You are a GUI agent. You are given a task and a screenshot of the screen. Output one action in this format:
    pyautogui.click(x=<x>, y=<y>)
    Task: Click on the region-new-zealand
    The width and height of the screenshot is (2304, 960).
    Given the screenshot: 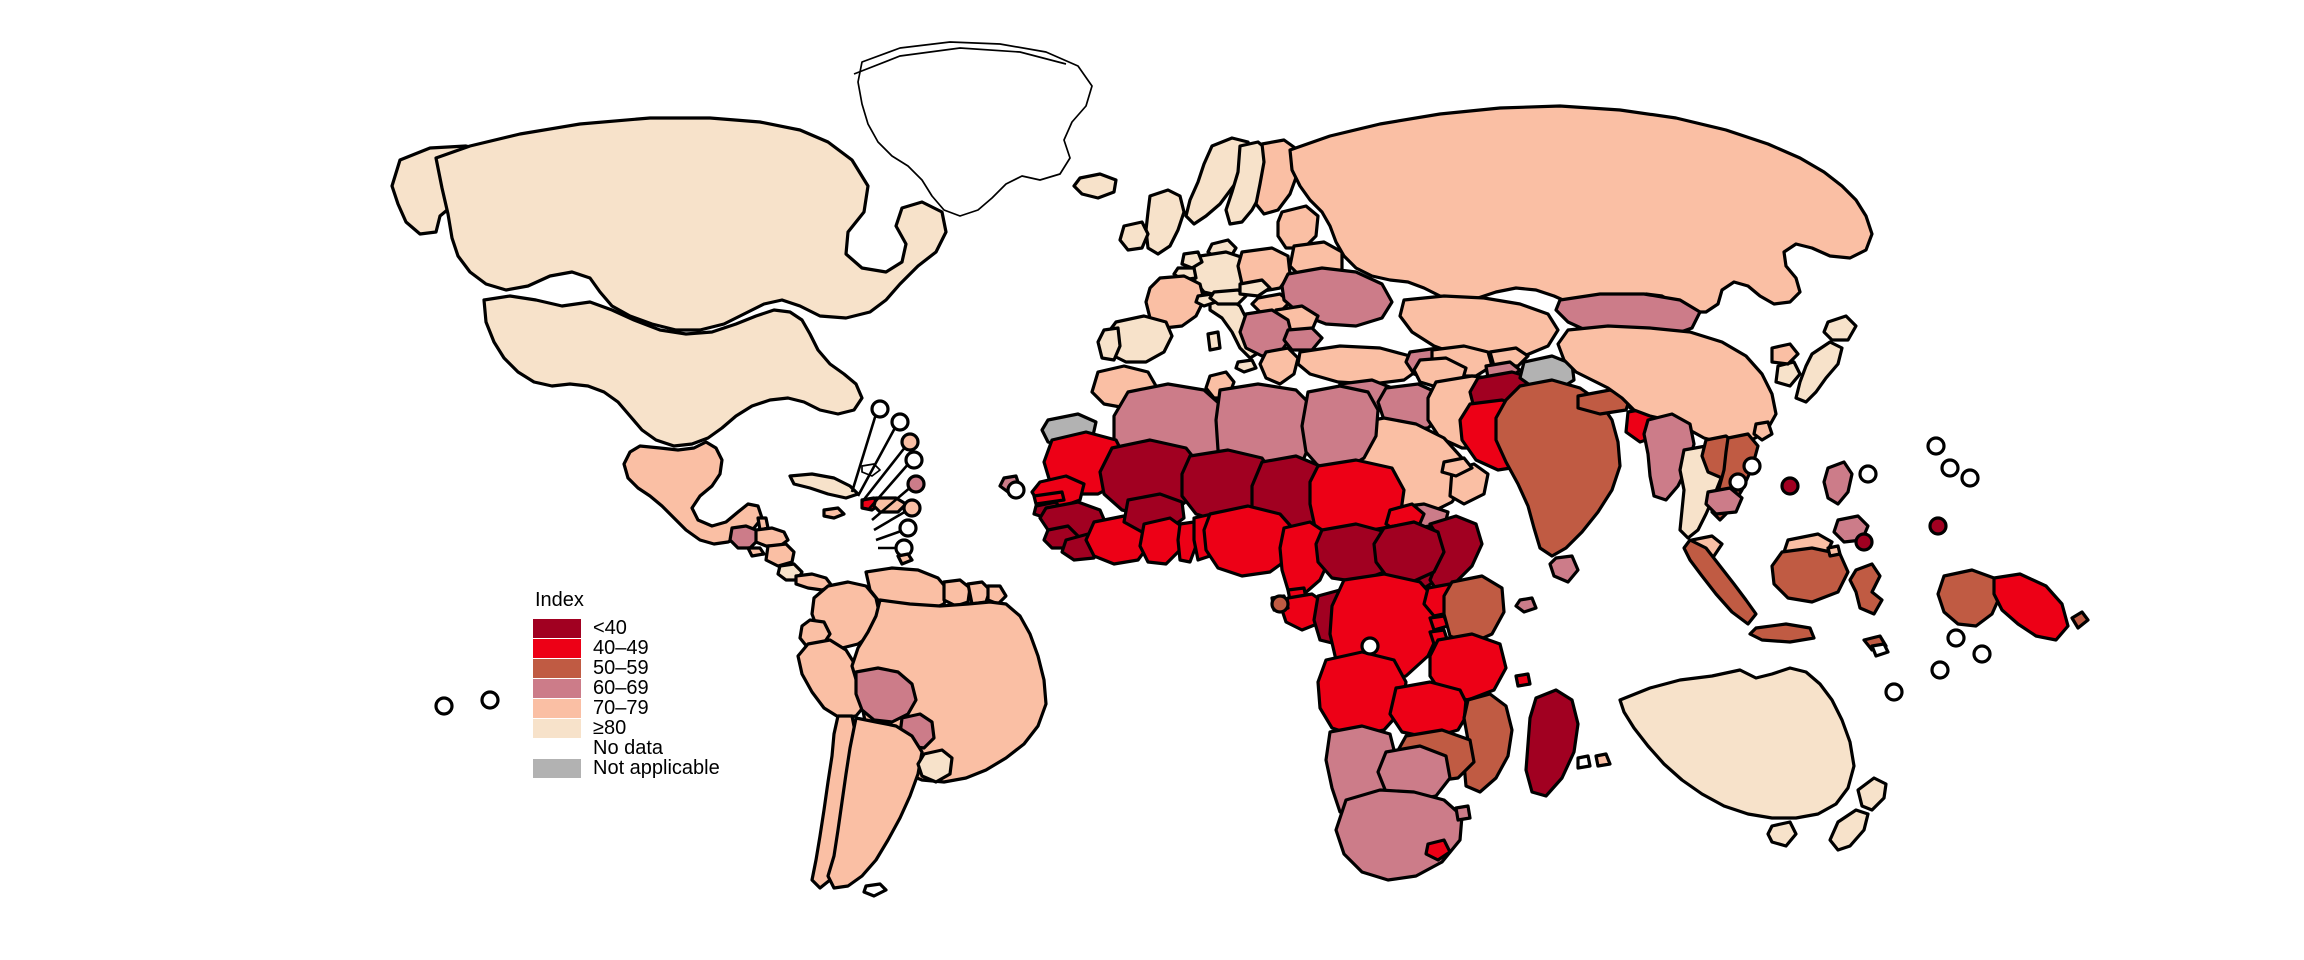 What is the action you would take?
    pyautogui.click(x=1872, y=794)
    